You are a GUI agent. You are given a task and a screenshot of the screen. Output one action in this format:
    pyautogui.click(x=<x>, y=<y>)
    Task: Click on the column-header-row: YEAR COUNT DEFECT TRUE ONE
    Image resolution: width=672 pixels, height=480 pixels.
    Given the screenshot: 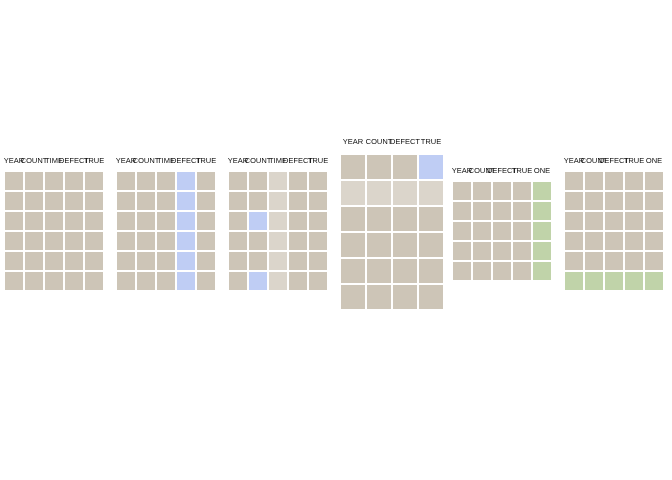 What is the action you would take?
    pyautogui.click(x=613, y=162)
    